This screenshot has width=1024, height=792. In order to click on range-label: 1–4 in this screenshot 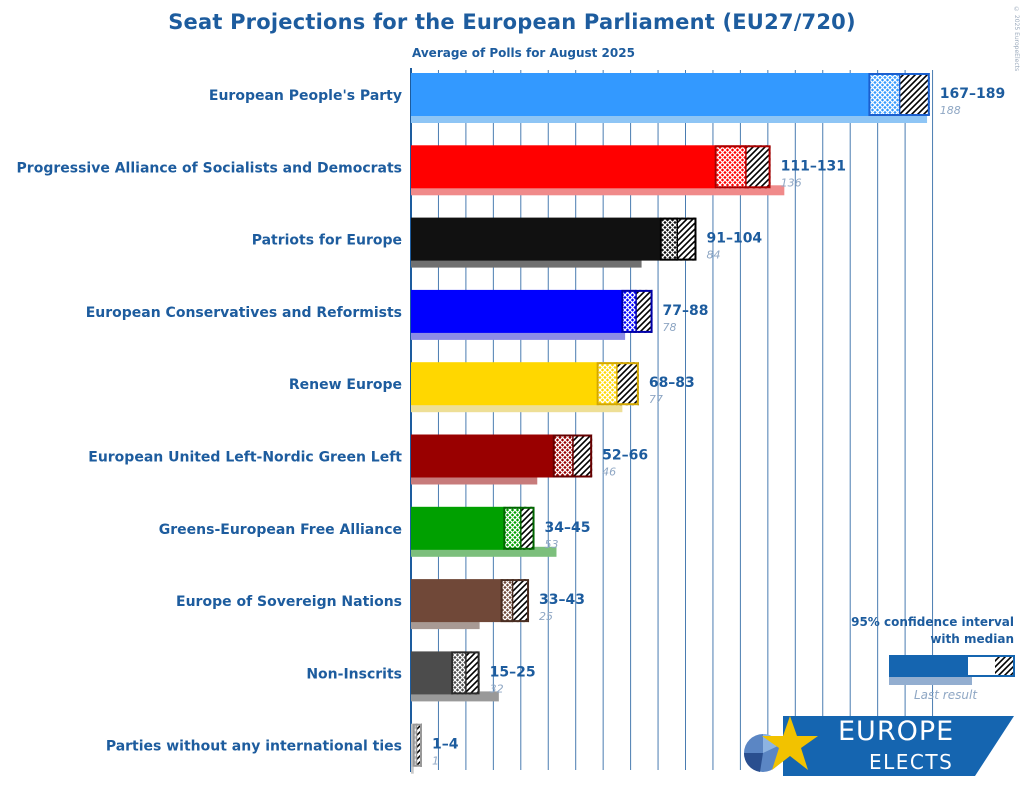, I will do `click(445, 745)`.